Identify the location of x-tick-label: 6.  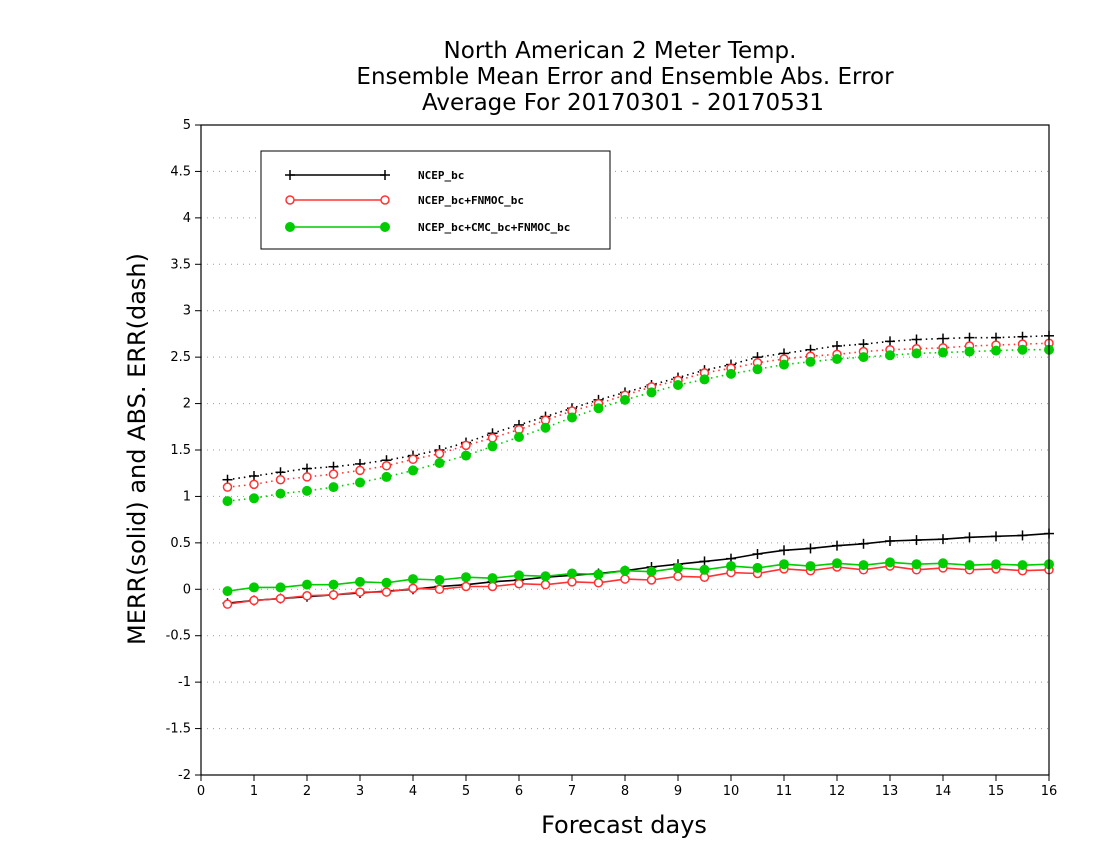
(519, 791).